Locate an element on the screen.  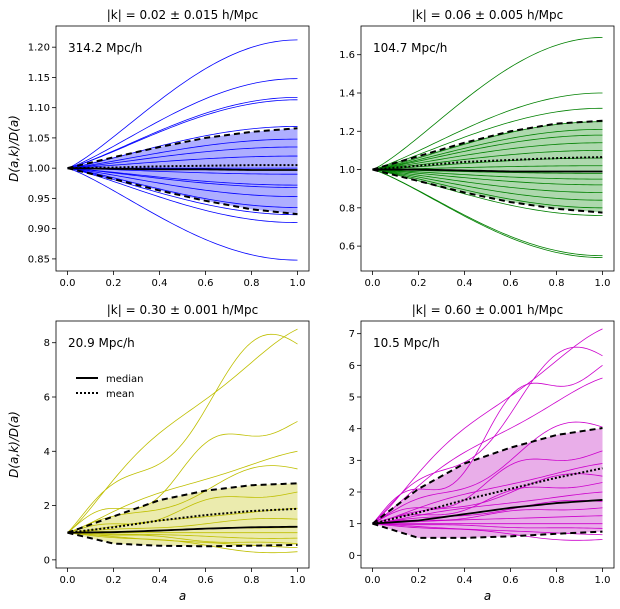
panel-title: |k| = 0.60 ± 0.001 h/Mpc is located at coordinates (488, 310).